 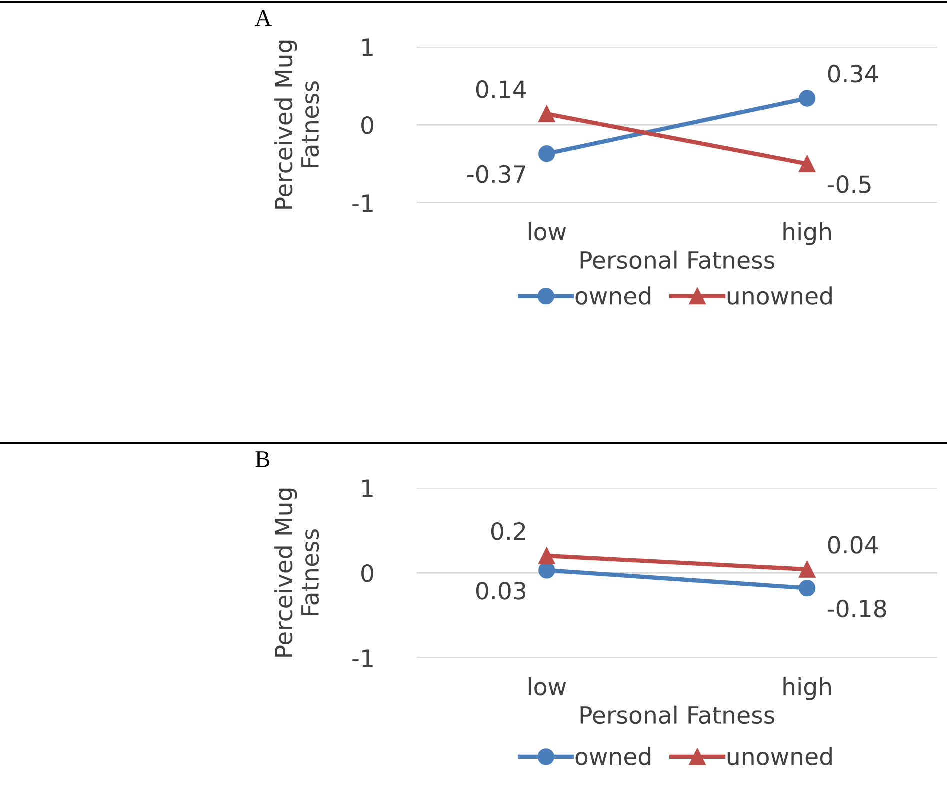 What do you see at coordinates (853, 73) in the screenshot?
I see `data-label: 0.34` at bounding box center [853, 73].